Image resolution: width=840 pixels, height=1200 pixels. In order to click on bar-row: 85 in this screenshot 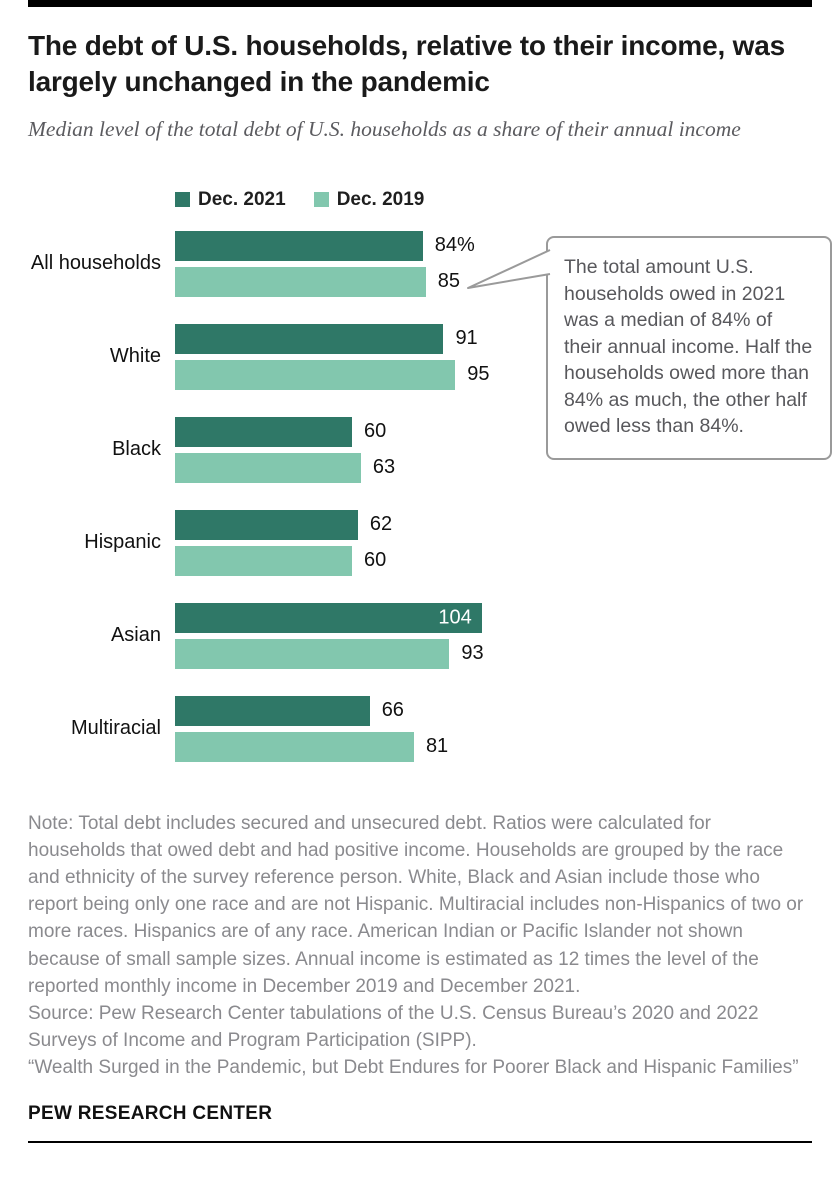, I will do `click(493, 281)`.